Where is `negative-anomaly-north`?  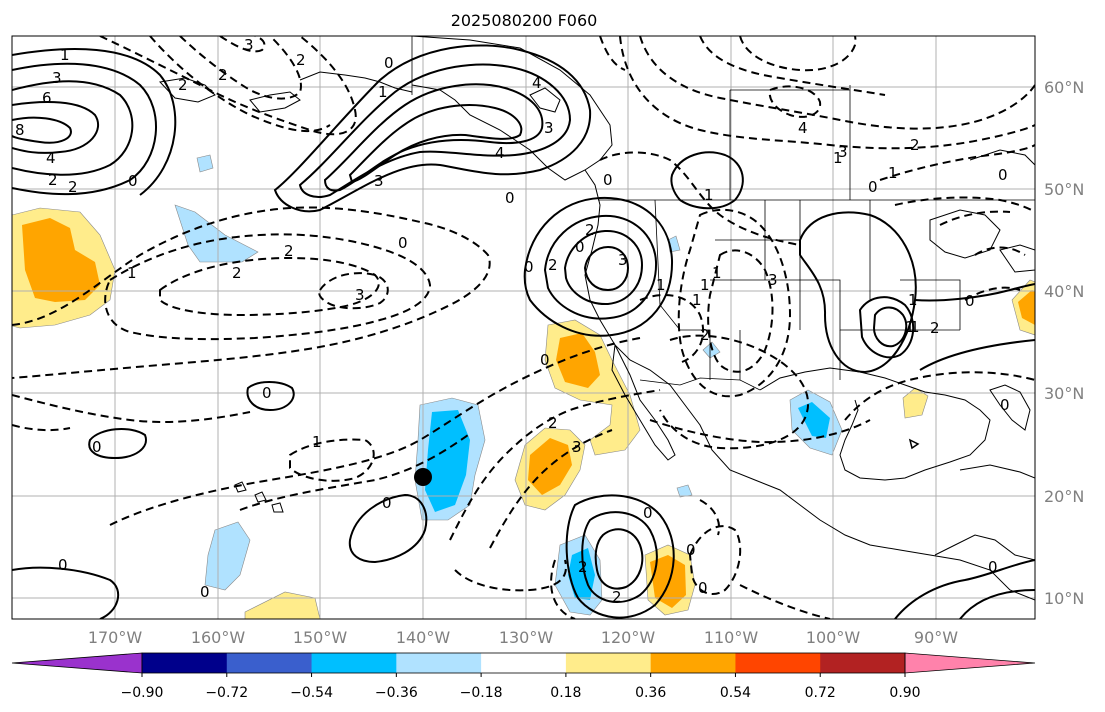 negative-anomaly-north is located at coordinates (216, 233).